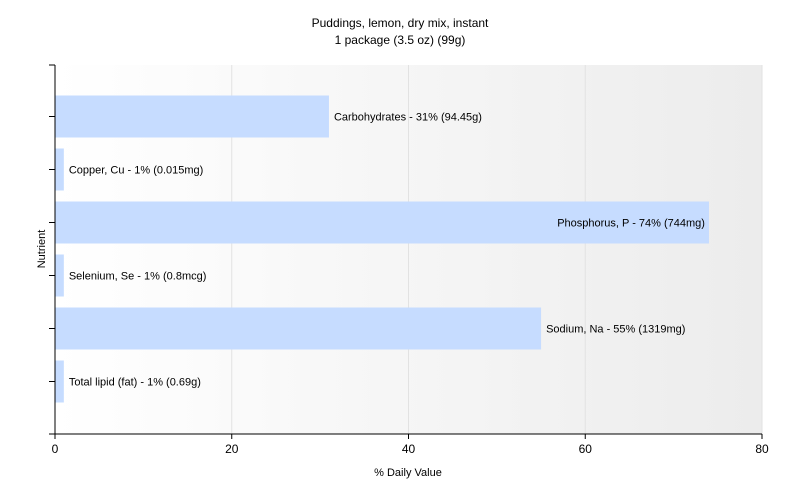 Image resolution: width=800 pixels, height=500 pixels. I want to click on x-tick-label: 40, so click(409, 449).